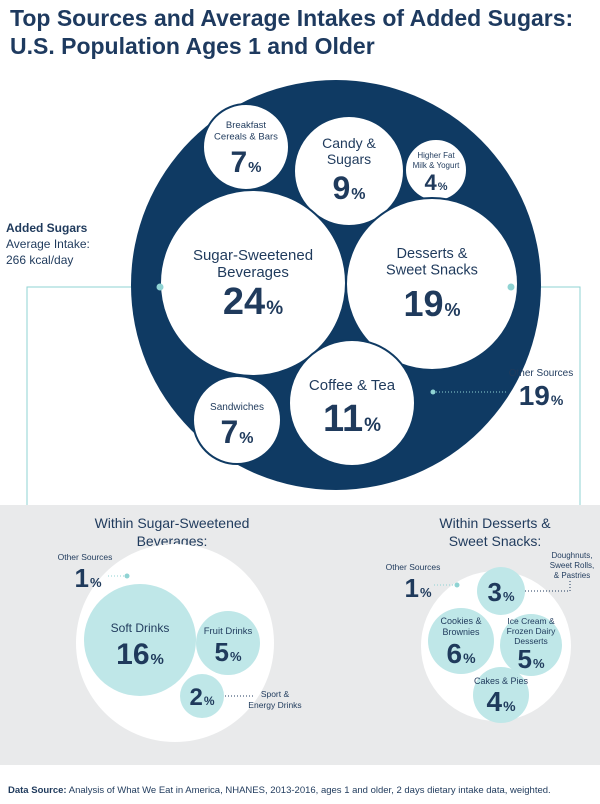 Image resolution: width=600 pixels, height=804 pixels. What do you see at coordinates (352, 403) in the screenshot?
I see `bubble-coffee-tea` at bounding box center [352, 403].